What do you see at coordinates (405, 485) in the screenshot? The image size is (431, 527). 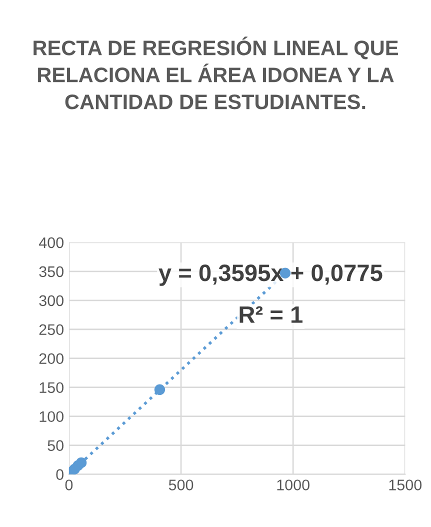 I see `x-tick-label: 1500` at bounding box center [405, 485].